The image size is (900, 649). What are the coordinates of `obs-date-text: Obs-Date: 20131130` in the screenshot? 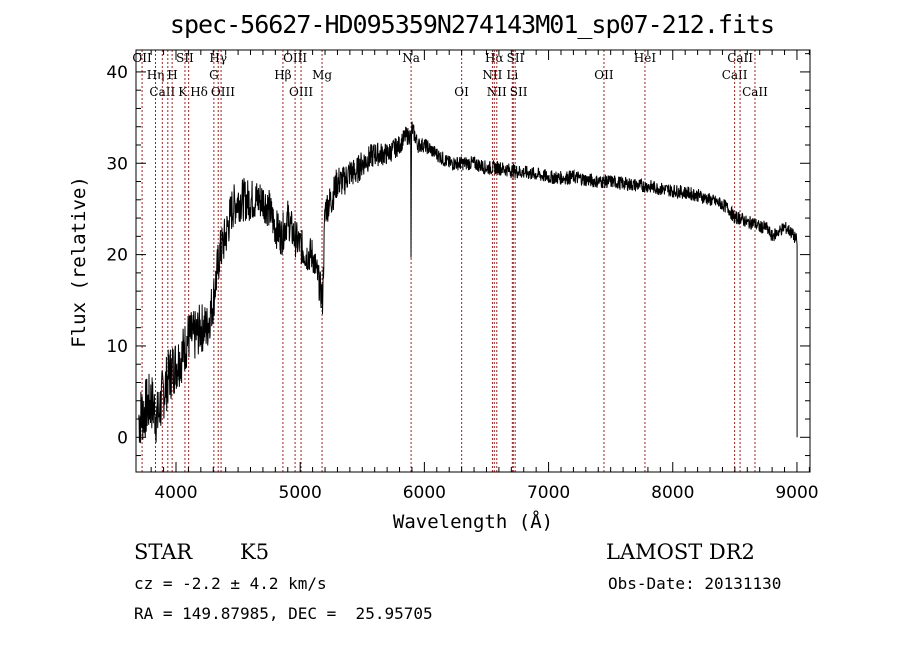 It's located at (695, 583).